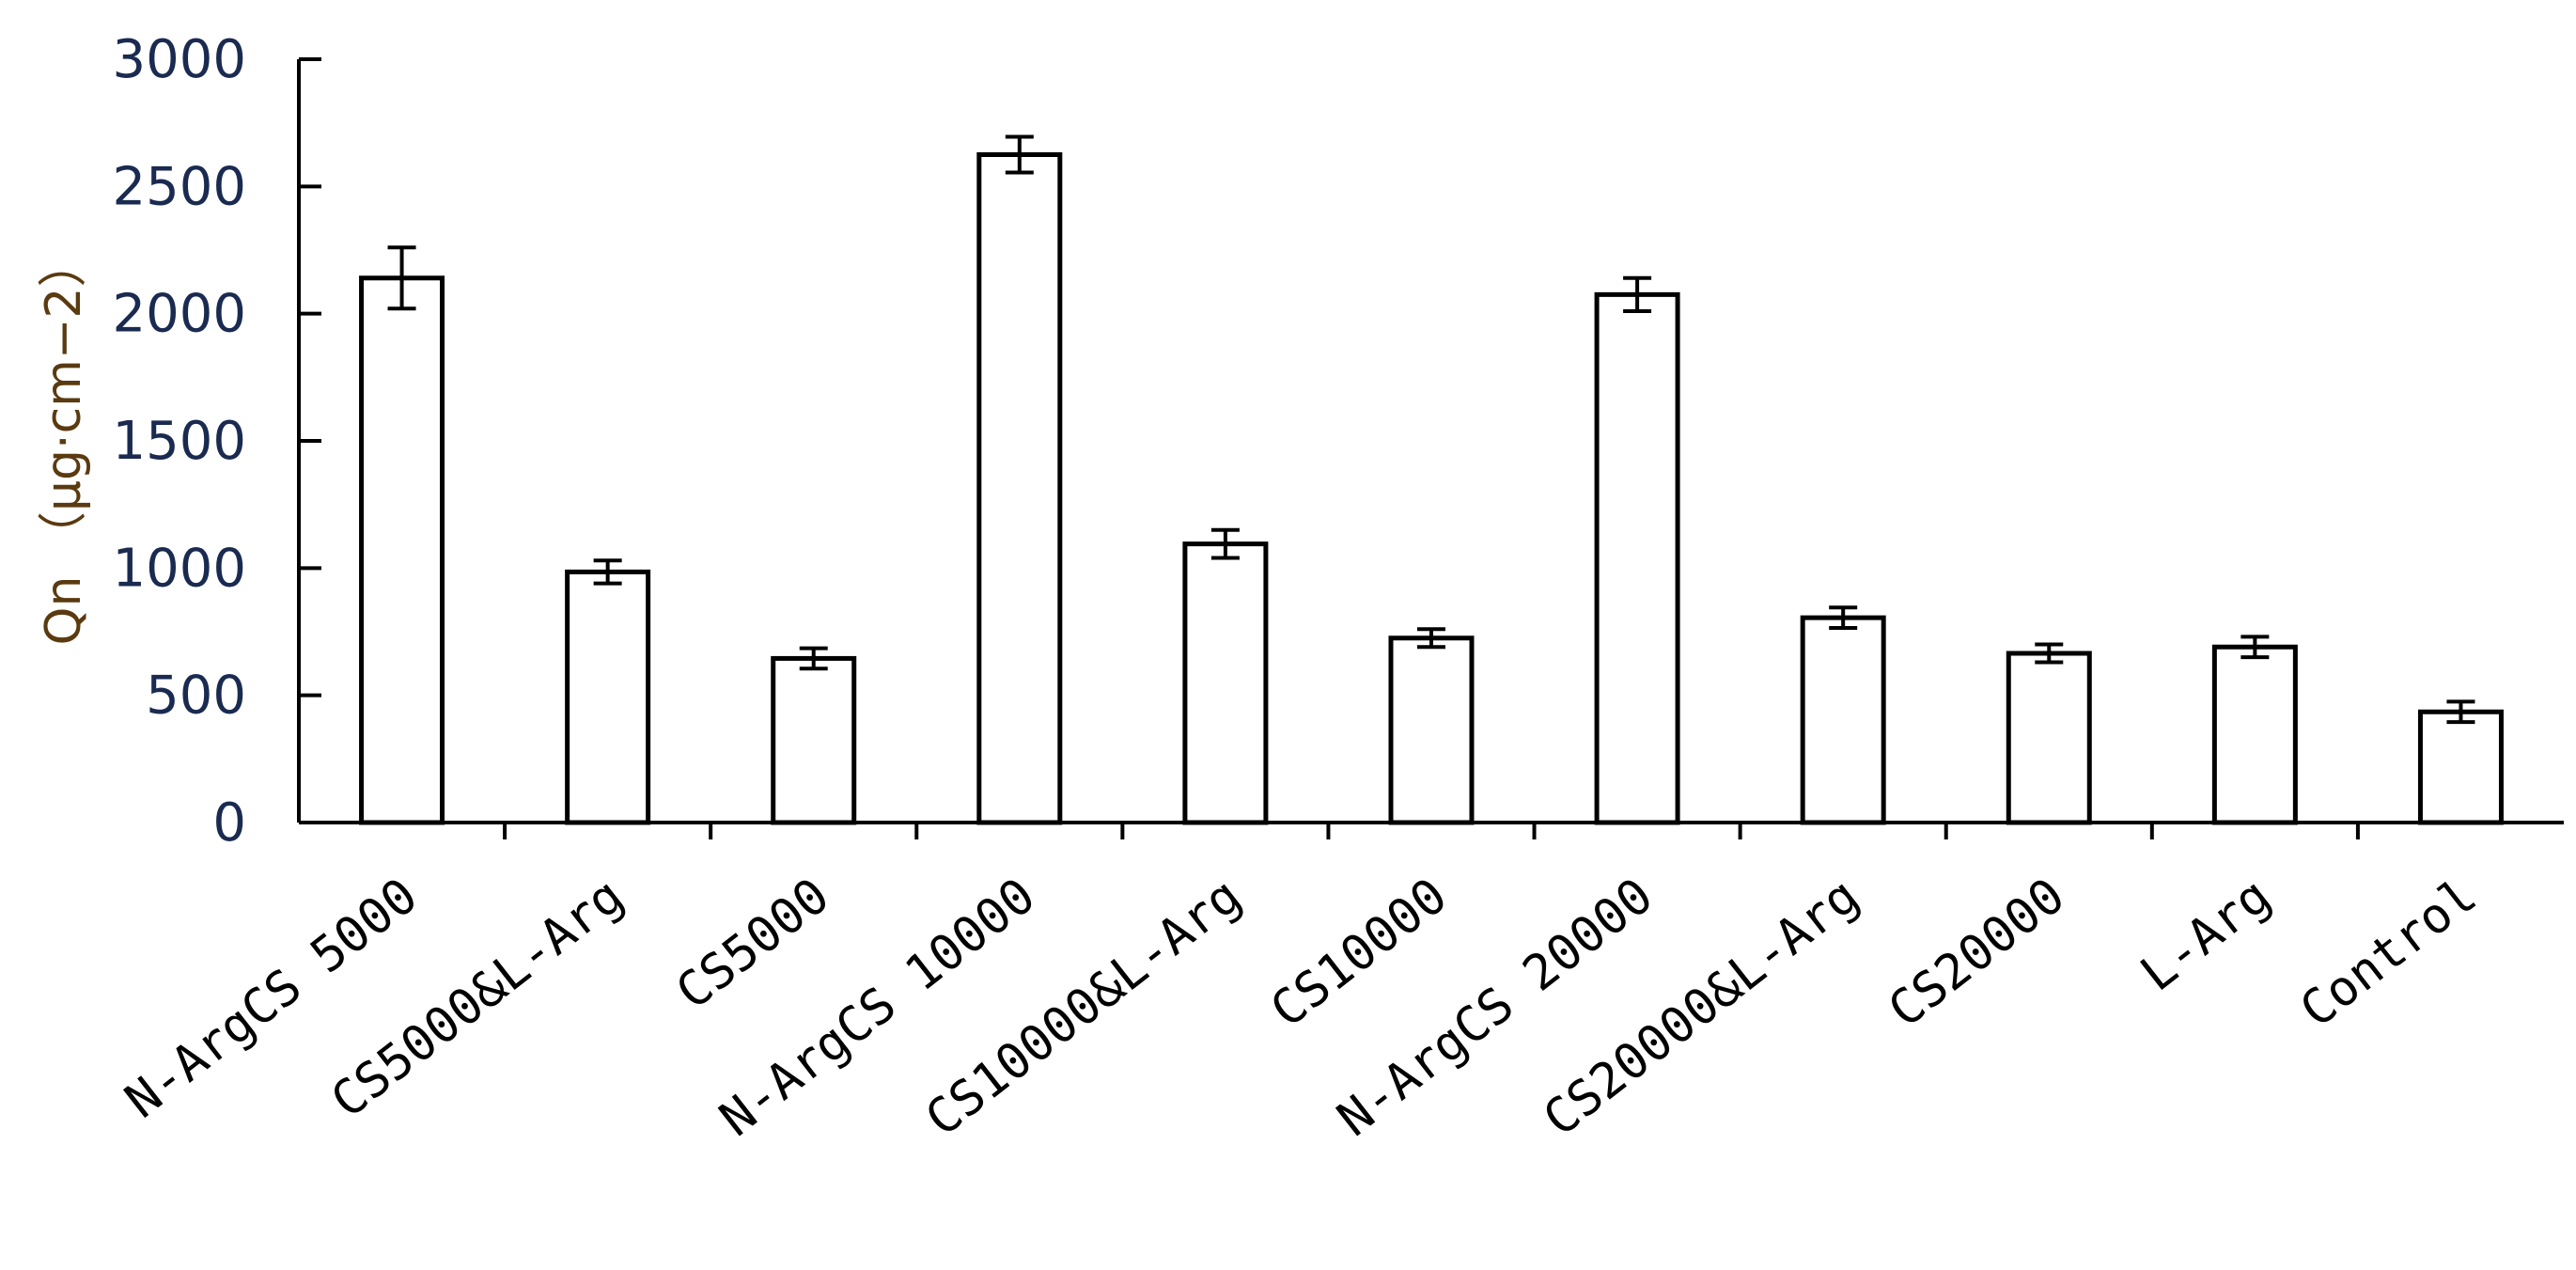 Image resolution: width=2576 pixels, height=1270 pixels. Describe the element at coordinates (753, 945) in the screenshot. I see `x-tick-label: CS5000` at that location.